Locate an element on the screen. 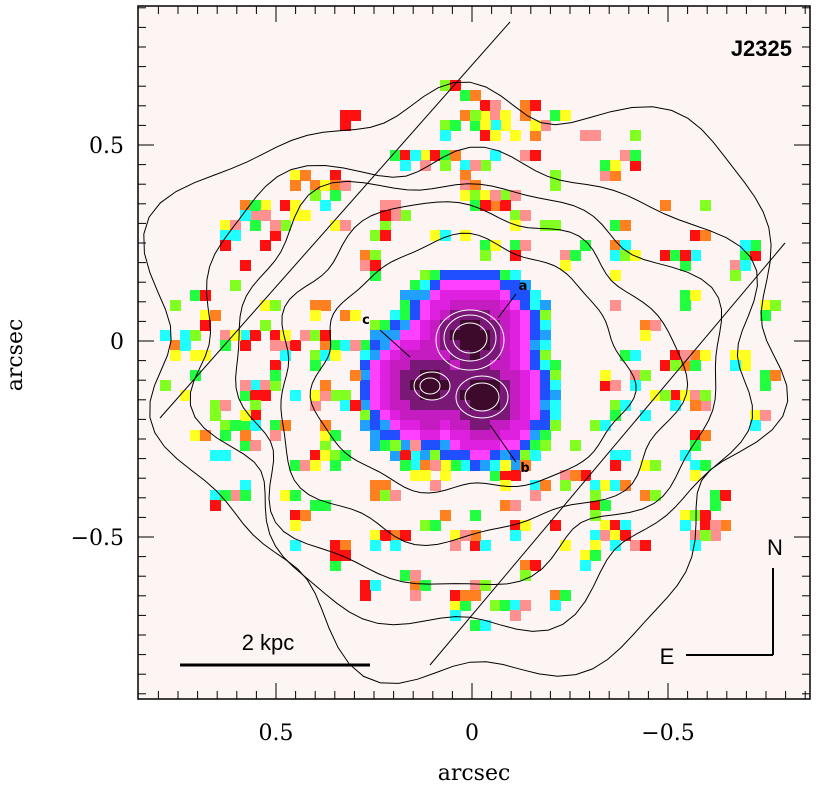 This screenshot has width=830, height=787. x-tick-label: 0 is located at coordinates (472, 733).